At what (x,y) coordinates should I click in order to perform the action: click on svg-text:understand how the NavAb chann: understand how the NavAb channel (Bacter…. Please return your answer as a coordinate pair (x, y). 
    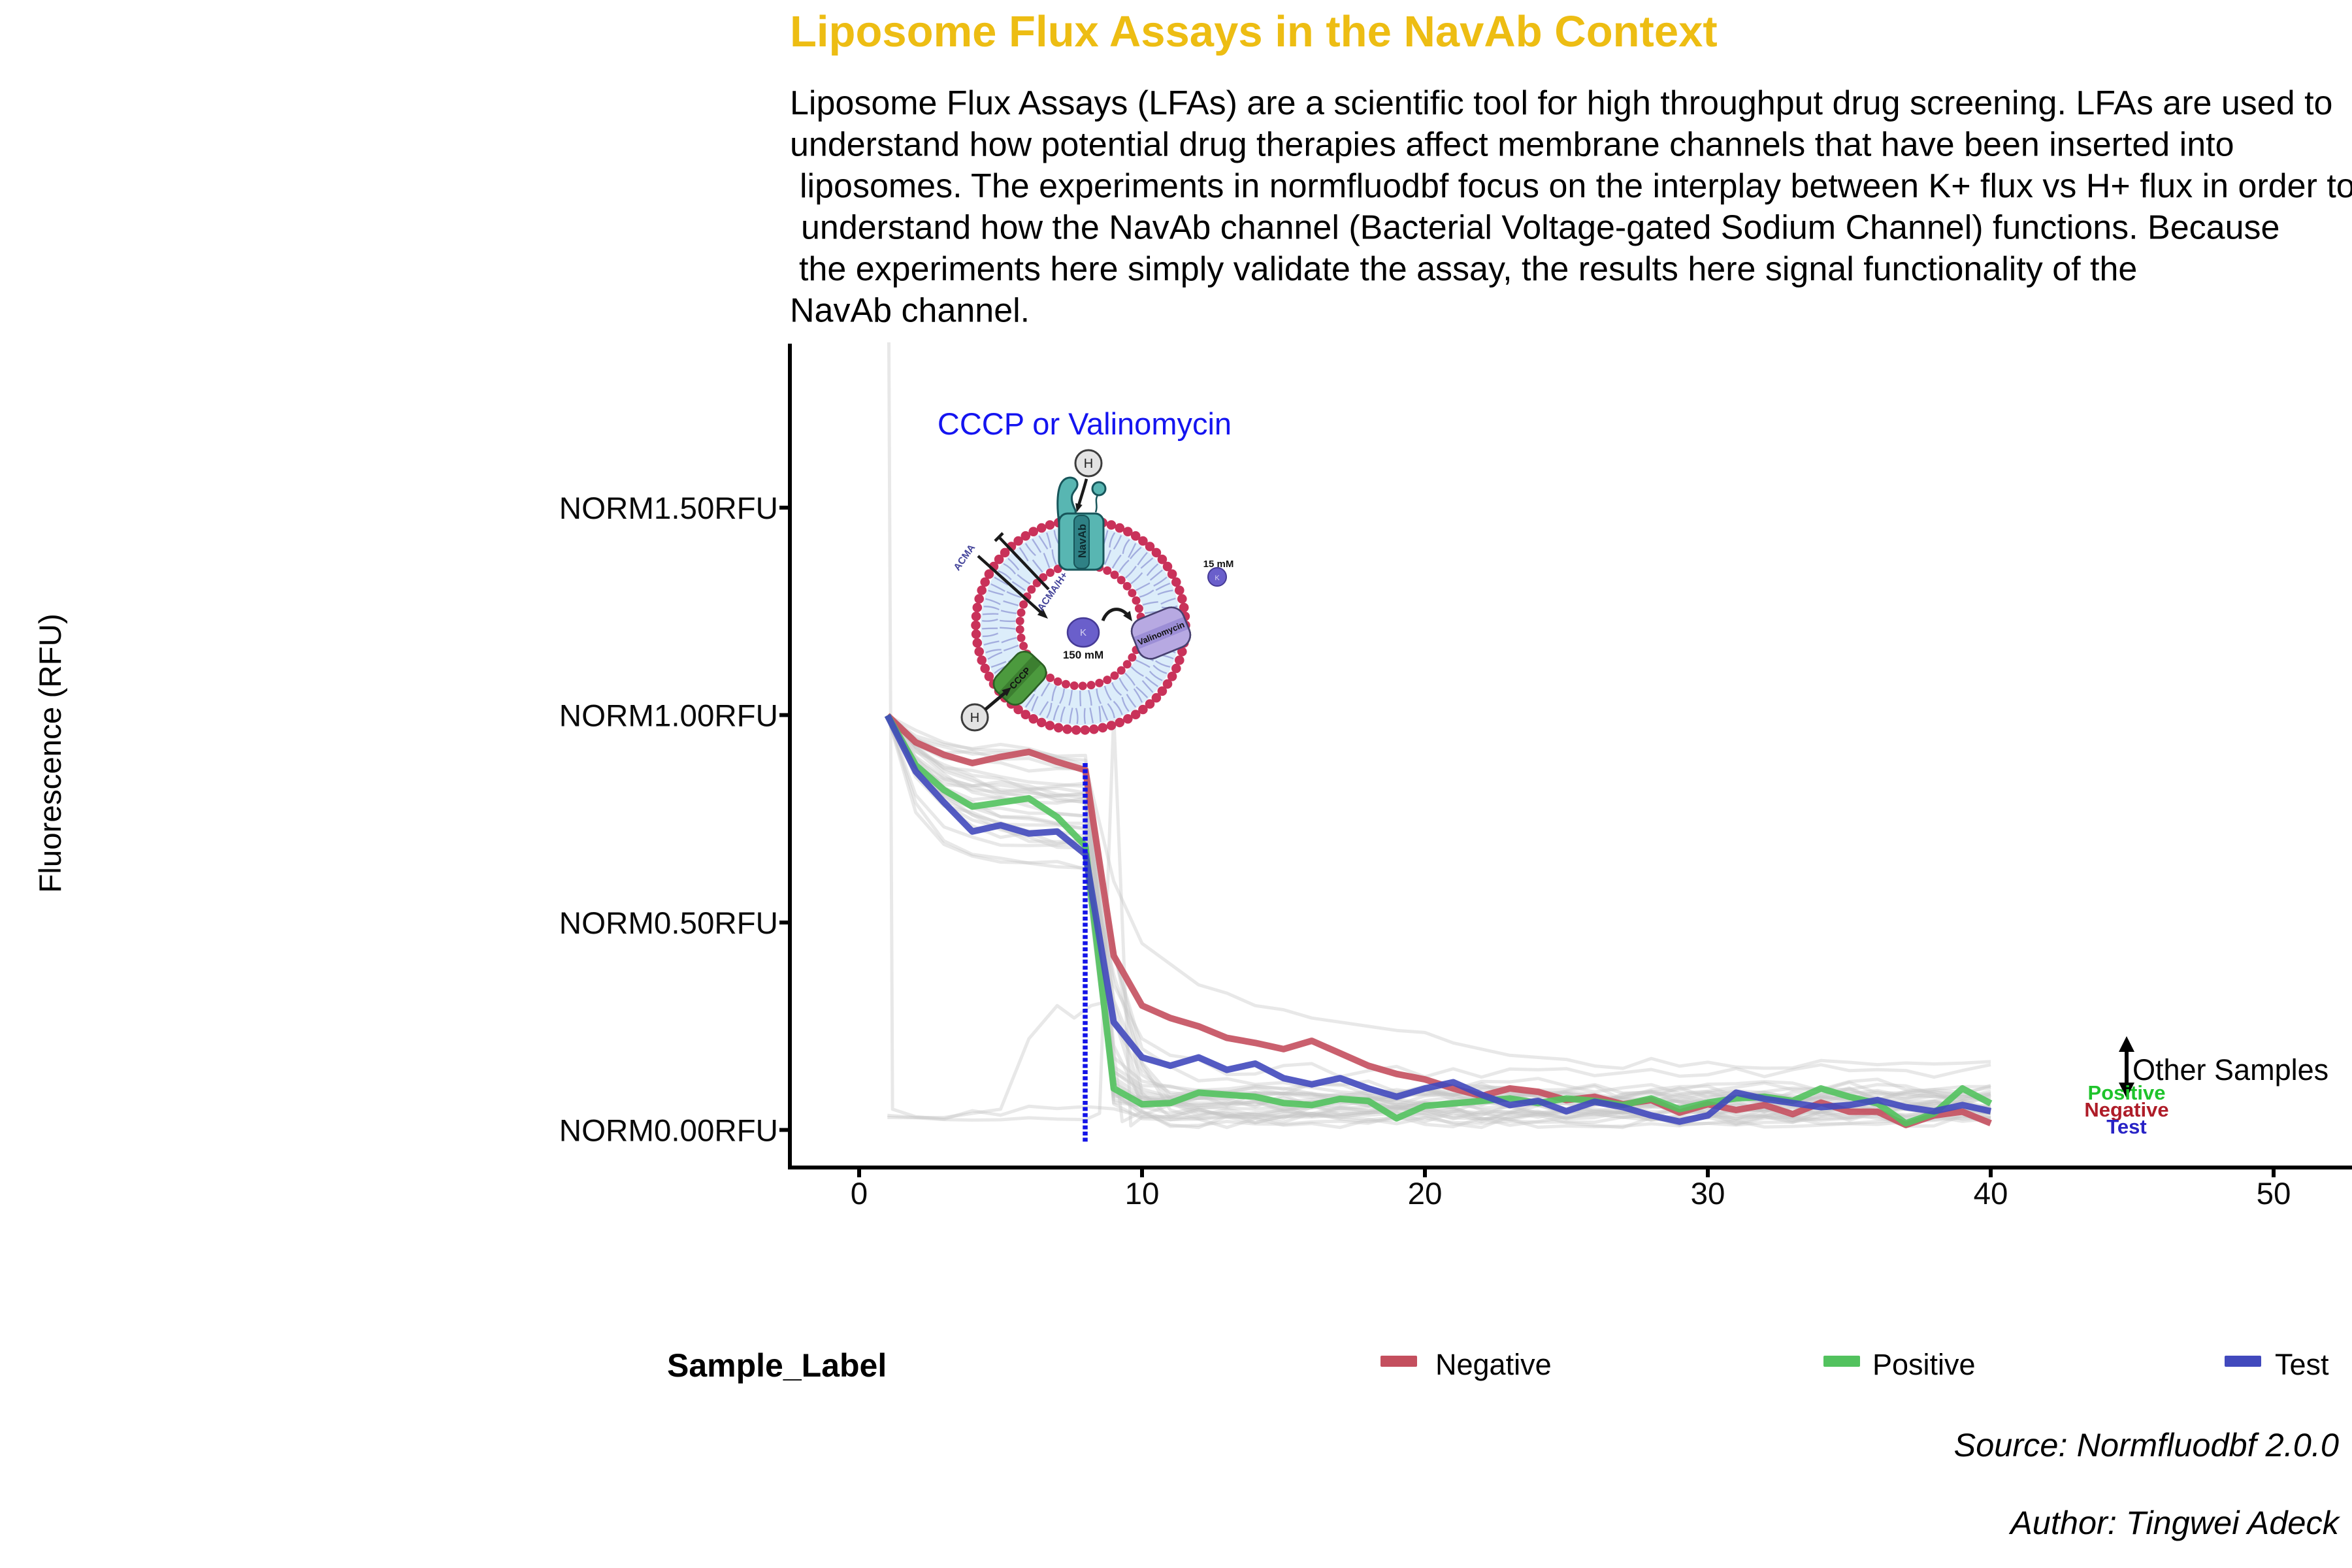
    Looking at the image, I should click on (1540, 228).